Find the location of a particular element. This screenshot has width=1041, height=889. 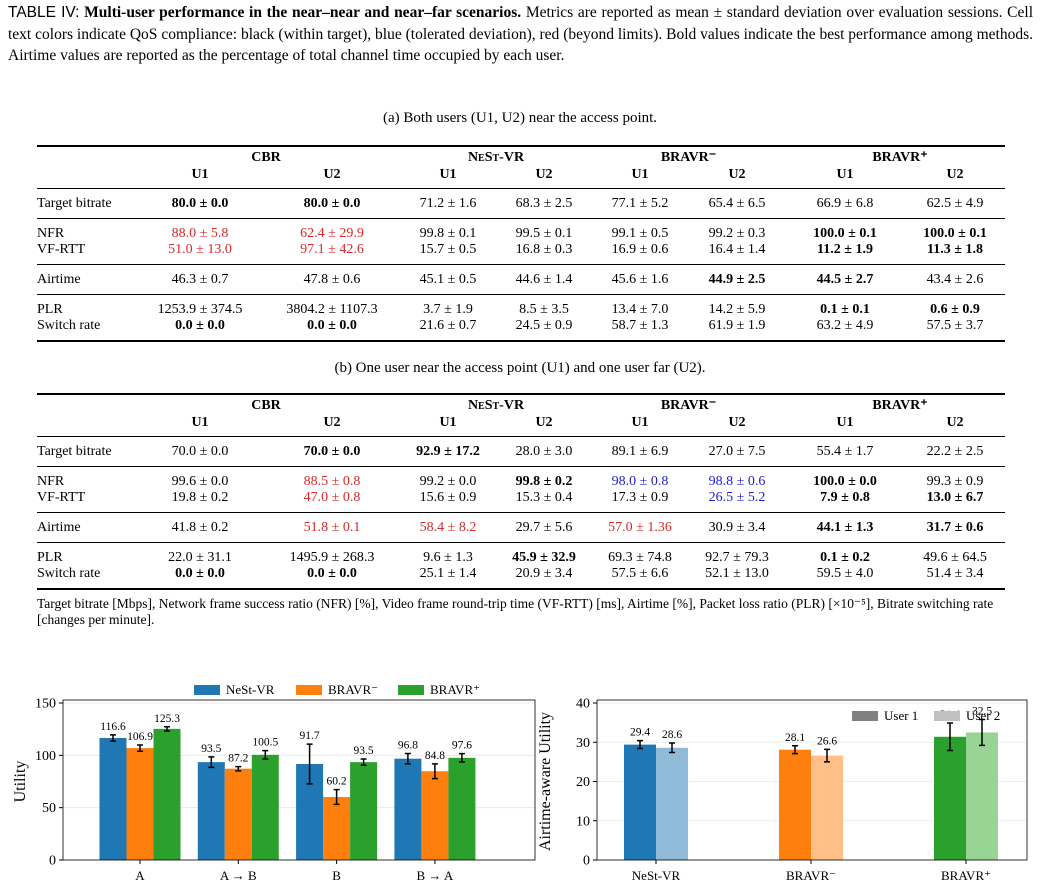

table-cell: 27.0 ± 7.5 is located at coordinates (737, 451).